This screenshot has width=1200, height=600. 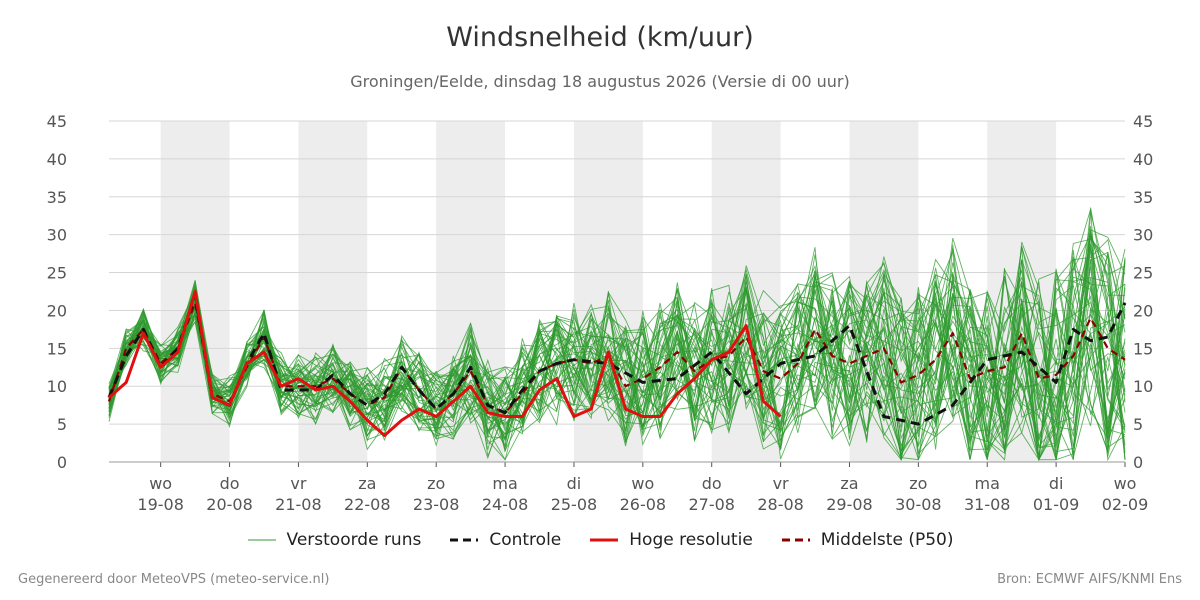 What do you see at coordinates (600, 37) in the screenshot?
I see `chart-title: Windsnelheid (km/uur)` at bounding box center [600, 37].